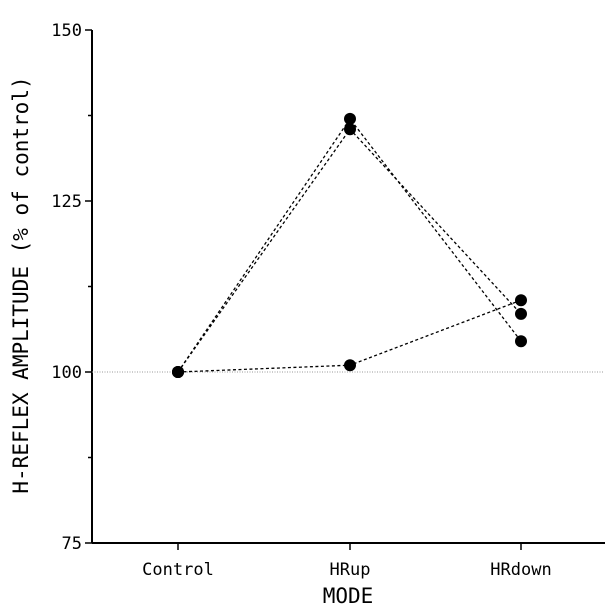 The width and height of the screenshot is (605, 614). What do you see at coordinates (66, 373) in the screenshot?
I see `y-tick-label: 100` at bounding box center [66, 373].